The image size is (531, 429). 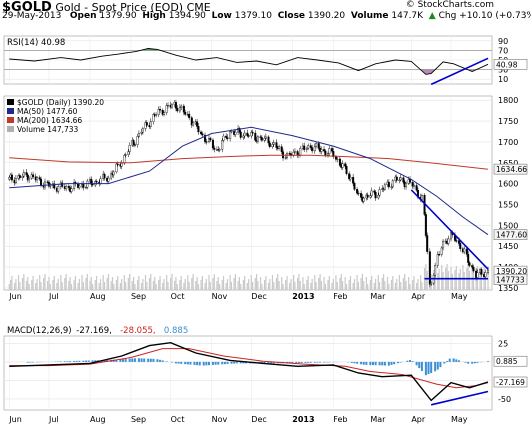 I want to click on close-value: 1390.20, so click(x=326, y=16).